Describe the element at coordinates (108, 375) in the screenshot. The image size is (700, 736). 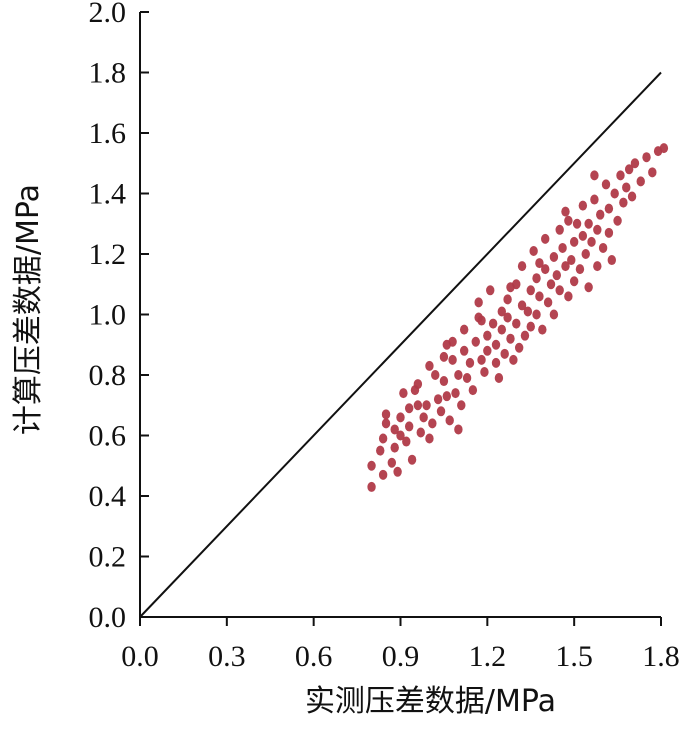
I see `y-tick-label: 0.8` at that location.